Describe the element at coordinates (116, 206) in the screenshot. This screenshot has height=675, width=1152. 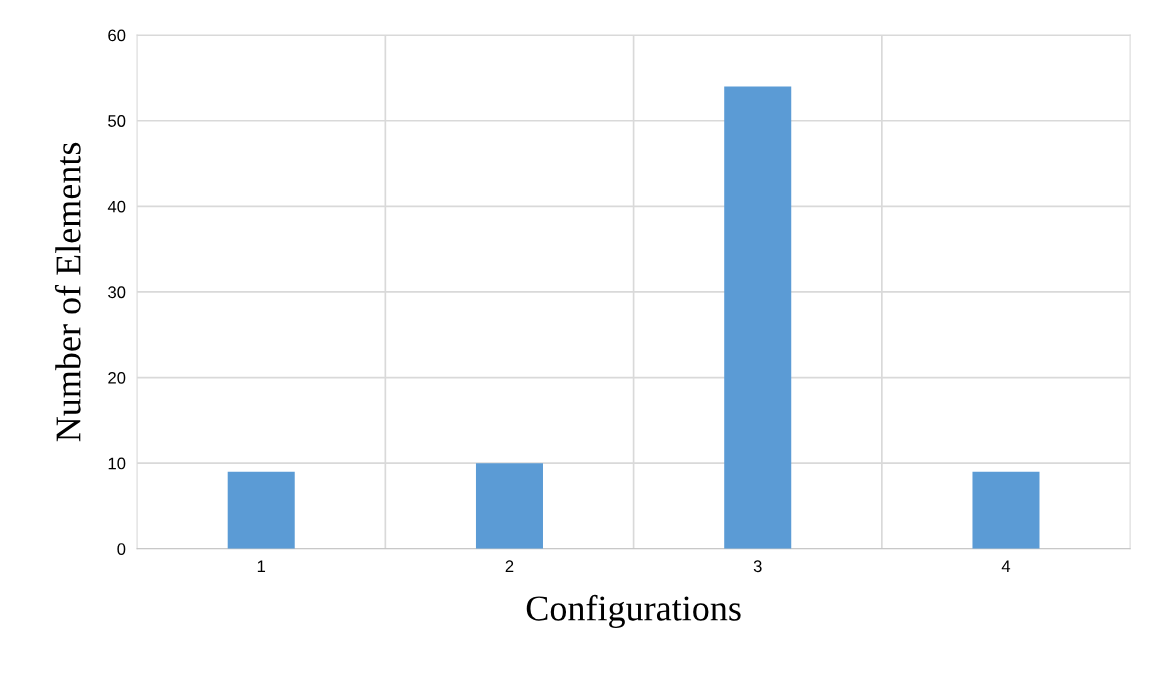
I see `y-tick-label: 40` at that location.